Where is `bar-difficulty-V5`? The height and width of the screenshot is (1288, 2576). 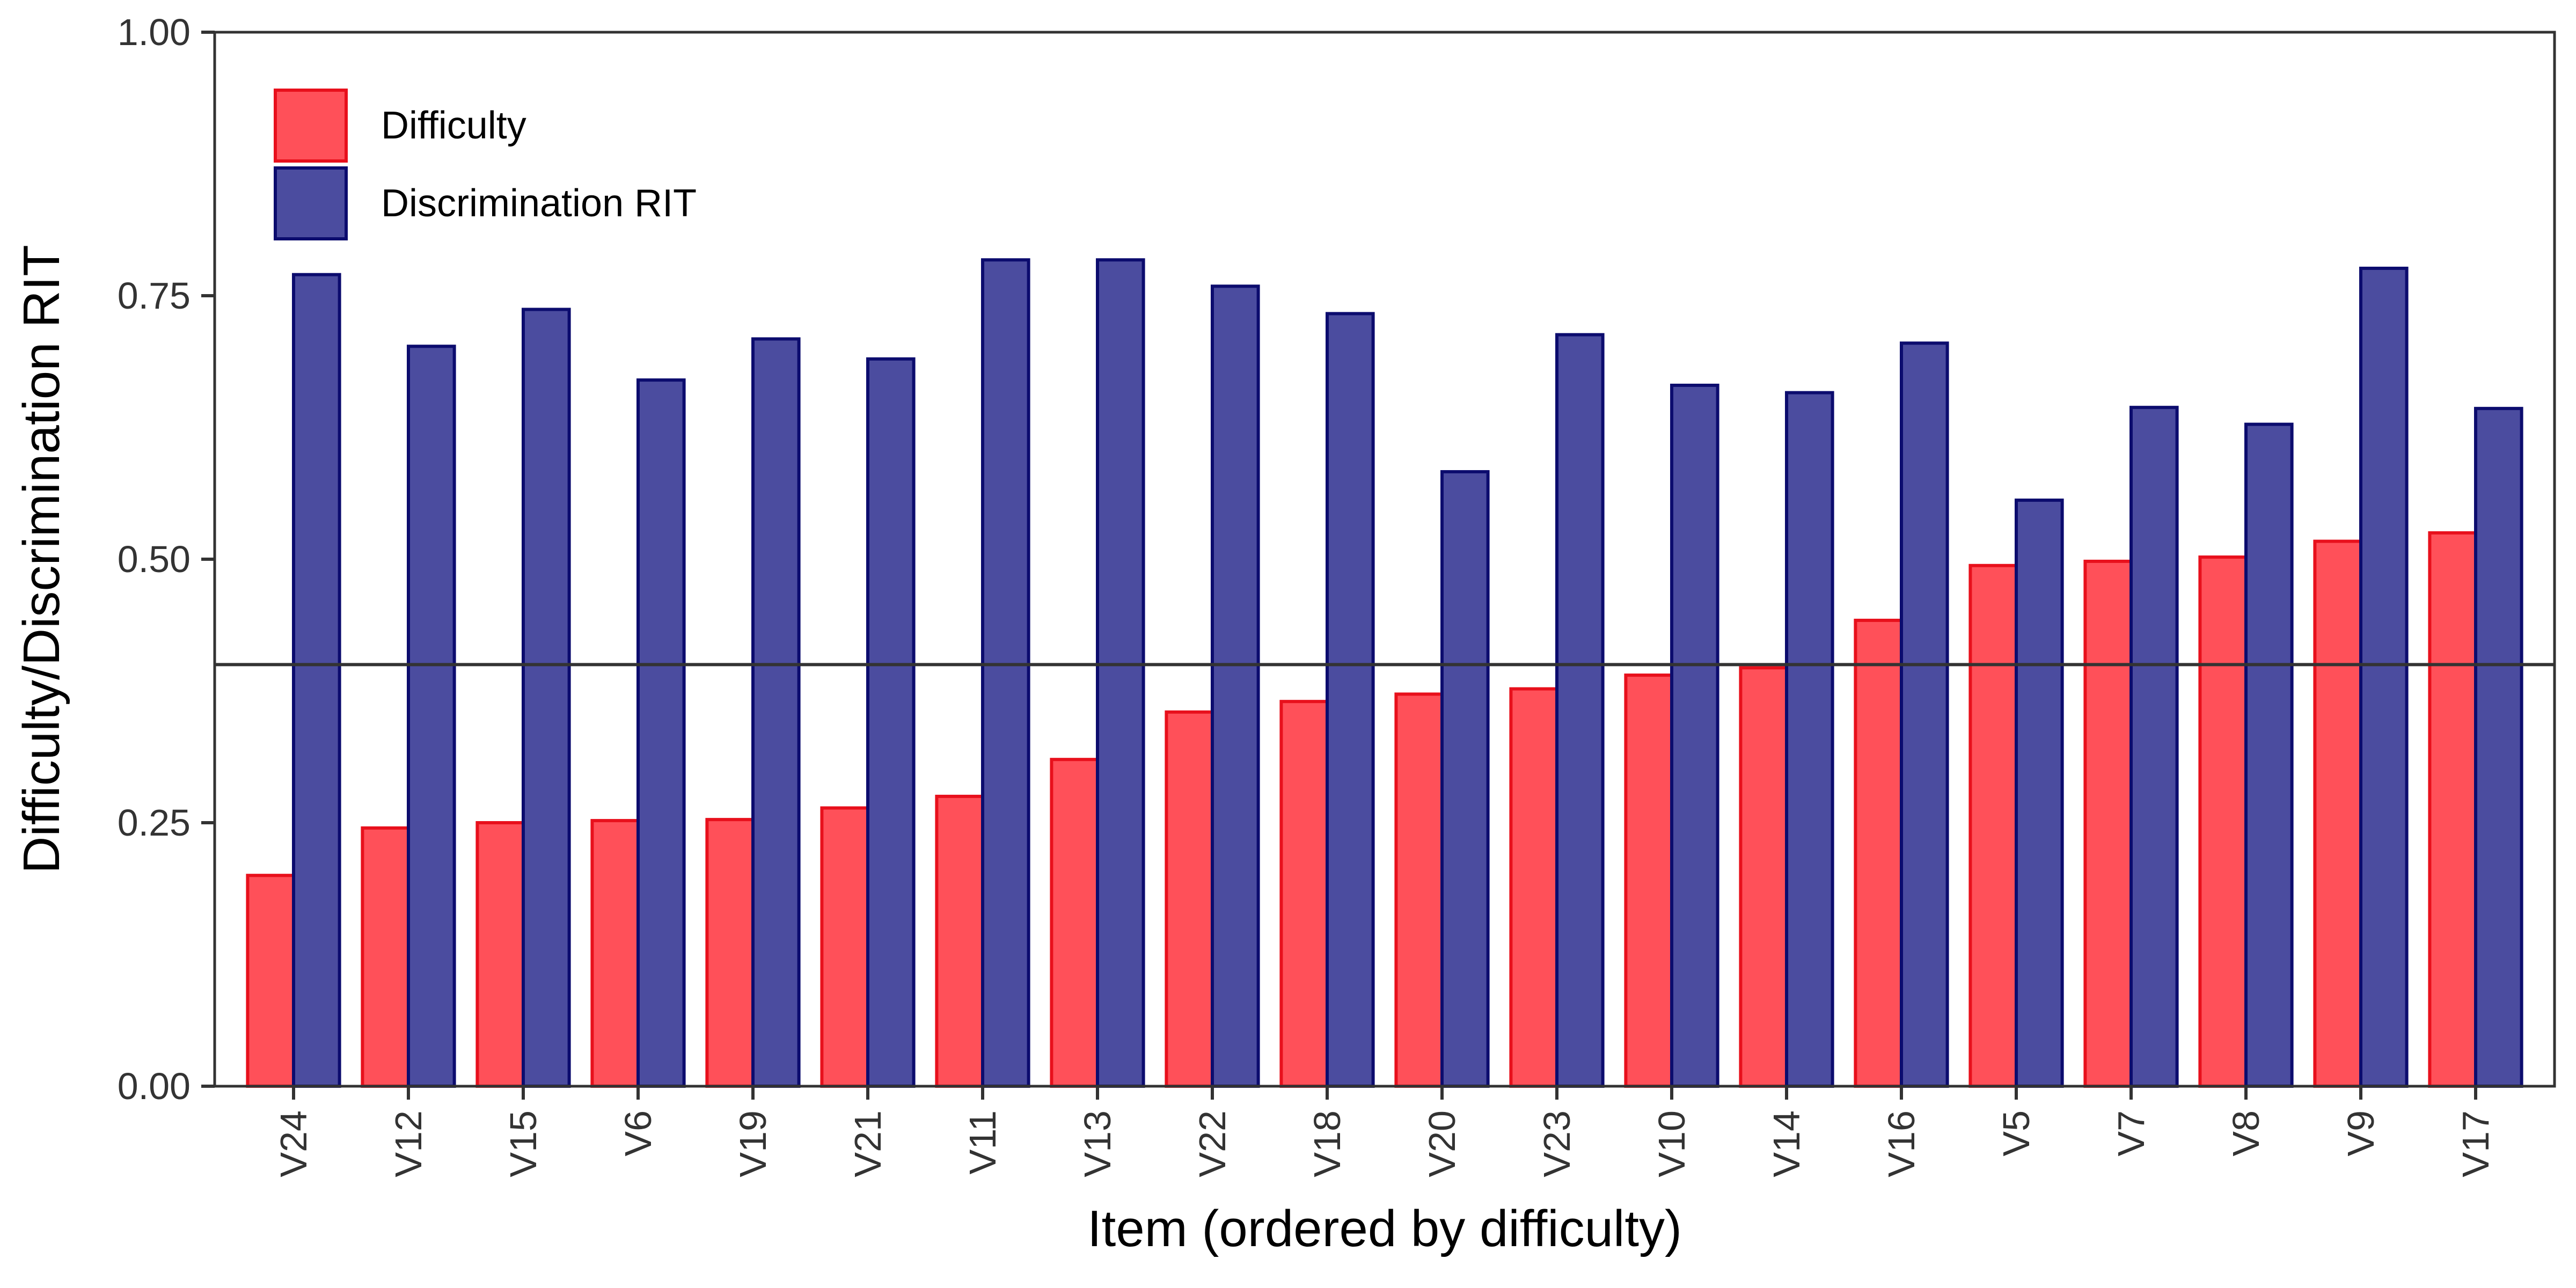
bar-difficulty-V5 is located at coordinates (1993, 826).